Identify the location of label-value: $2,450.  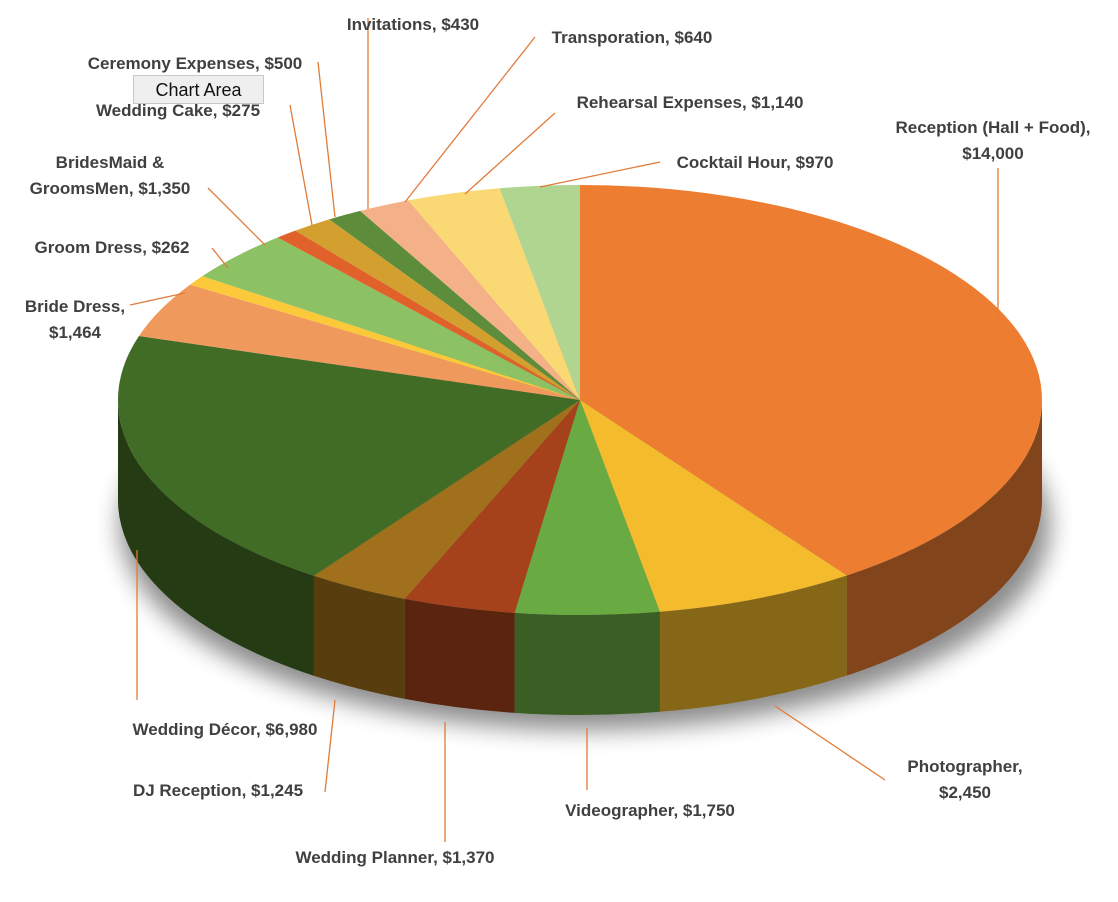
(965, 792).